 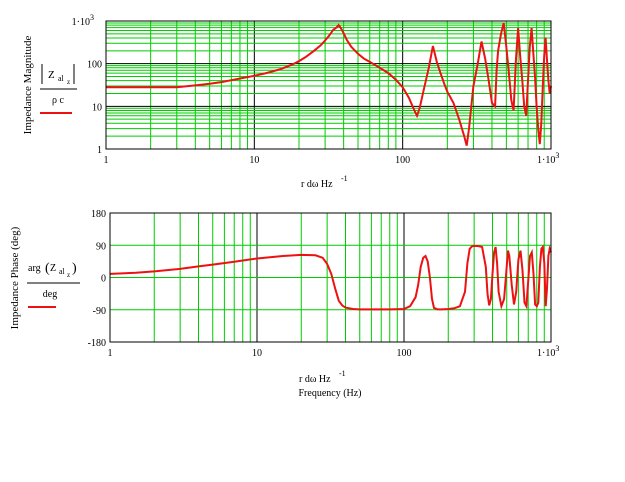 I want to click on phase-legend-open-paren: (, so click(x=47, y=268).